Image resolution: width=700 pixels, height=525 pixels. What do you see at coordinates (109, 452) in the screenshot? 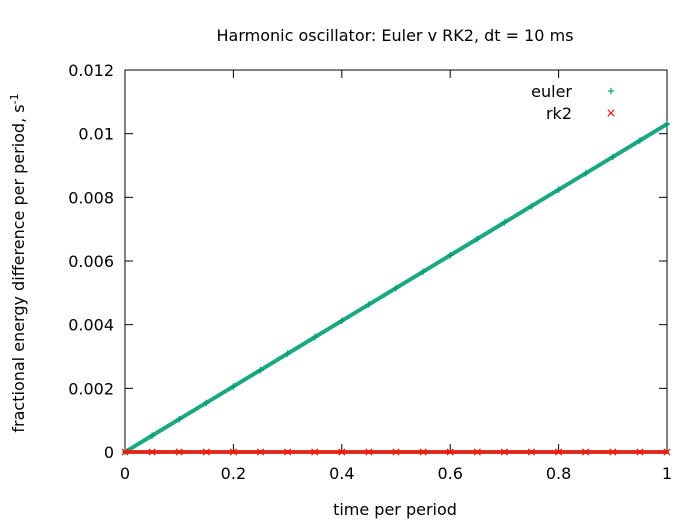
I see `y-tick-label: 0` at bounding box center [109, 452].